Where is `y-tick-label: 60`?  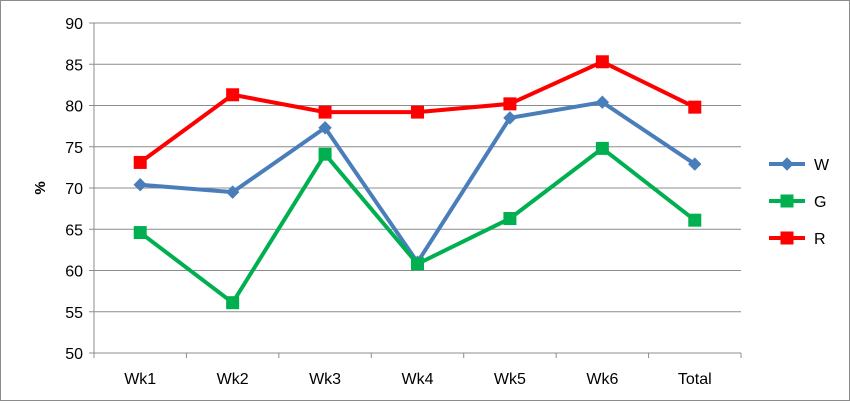
y-tick-label: 60 is located at coordinates (74, 272).